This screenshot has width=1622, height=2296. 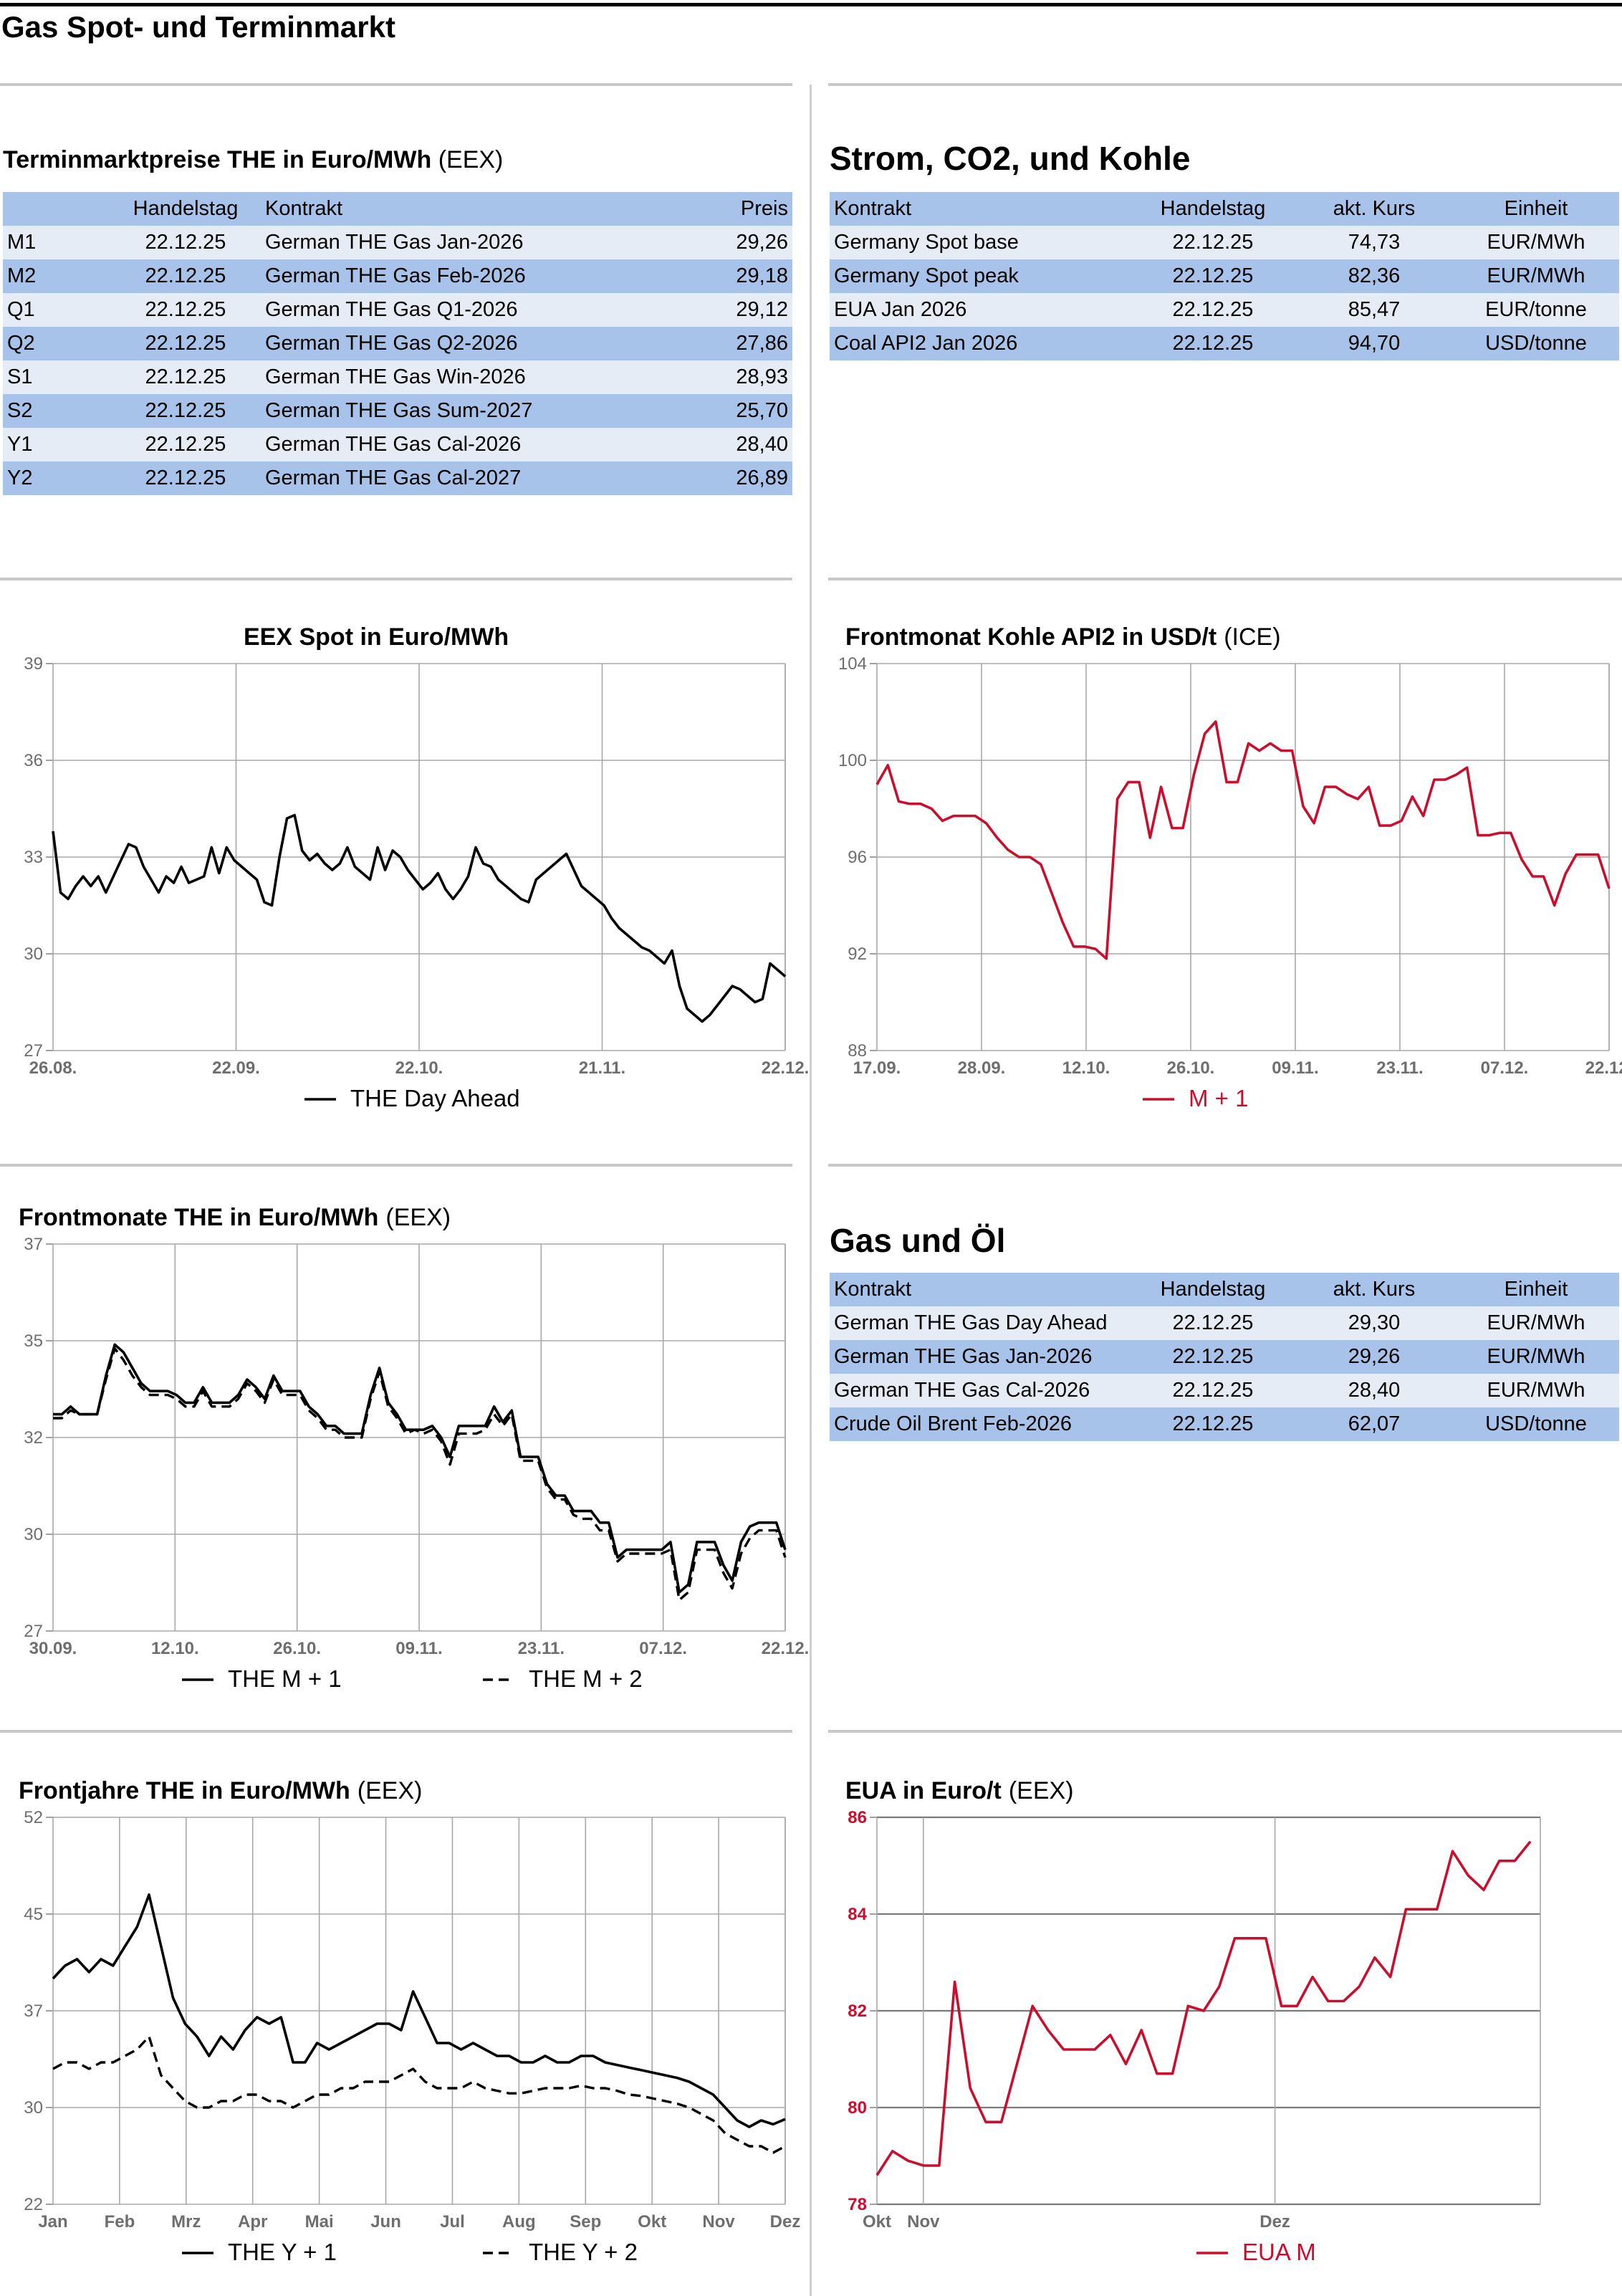 What do you see at coordinates (923, 2222) in the screenshot?
I see `x-tick-label: Nov` at bounding box center [923, 2222].